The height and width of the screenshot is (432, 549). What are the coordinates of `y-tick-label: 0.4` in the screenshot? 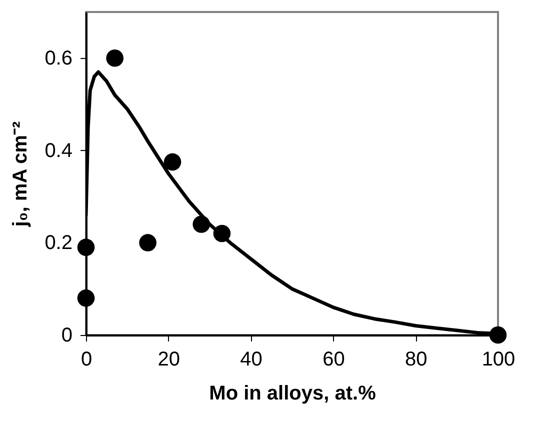 It's located at (58, 151).